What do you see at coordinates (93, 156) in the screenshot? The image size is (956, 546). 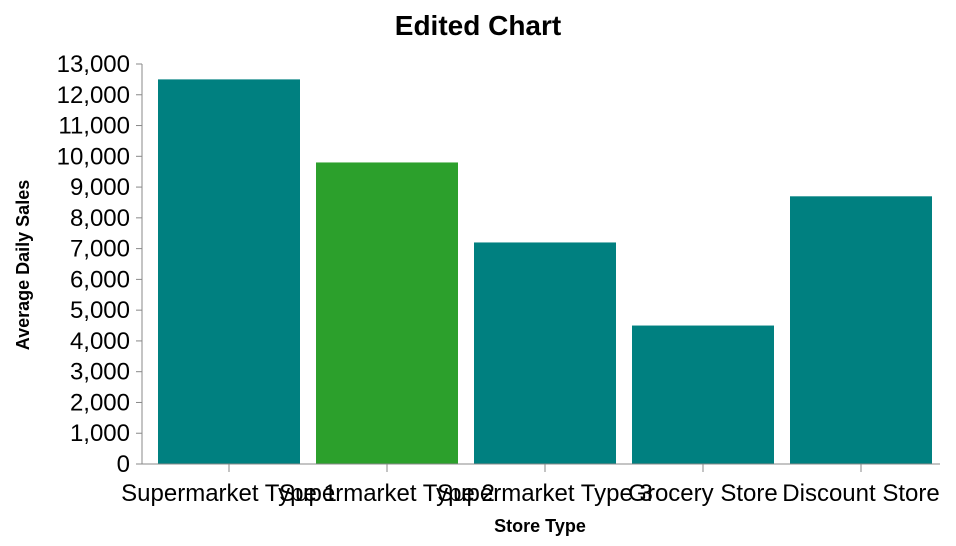 I see `y-tick-label: 10,000` at bounding box center [93, 156].